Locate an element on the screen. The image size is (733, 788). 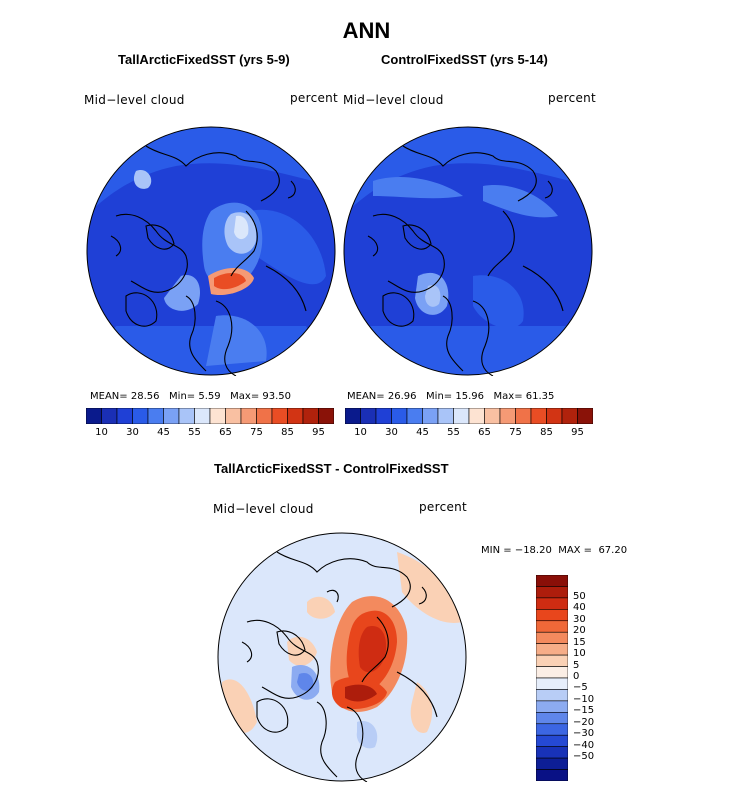
colorbar-diff-label: 10 is located at coordinates (579, 654).